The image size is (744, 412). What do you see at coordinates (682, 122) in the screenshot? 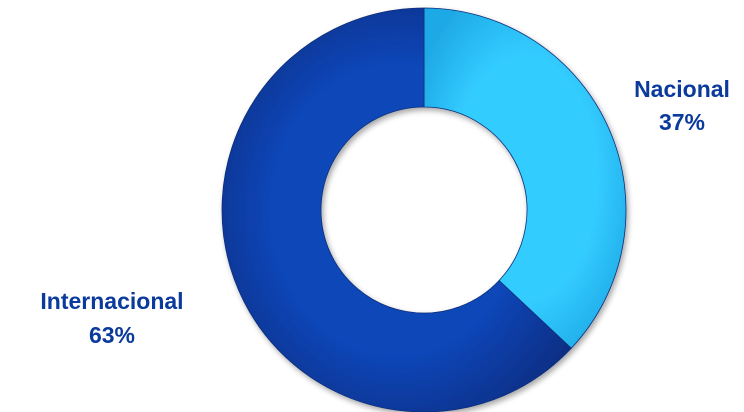
I see `slice-value-nacional: 37%` at bounding box center [682, 122].